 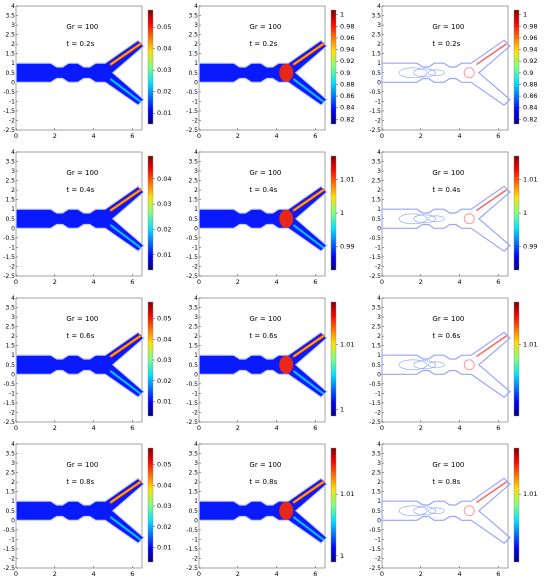 What do you see at coordinates (164, 229) in the screenshot?
I see `colorbar-tick-label: 0.02` at bounding box center [164, 229].